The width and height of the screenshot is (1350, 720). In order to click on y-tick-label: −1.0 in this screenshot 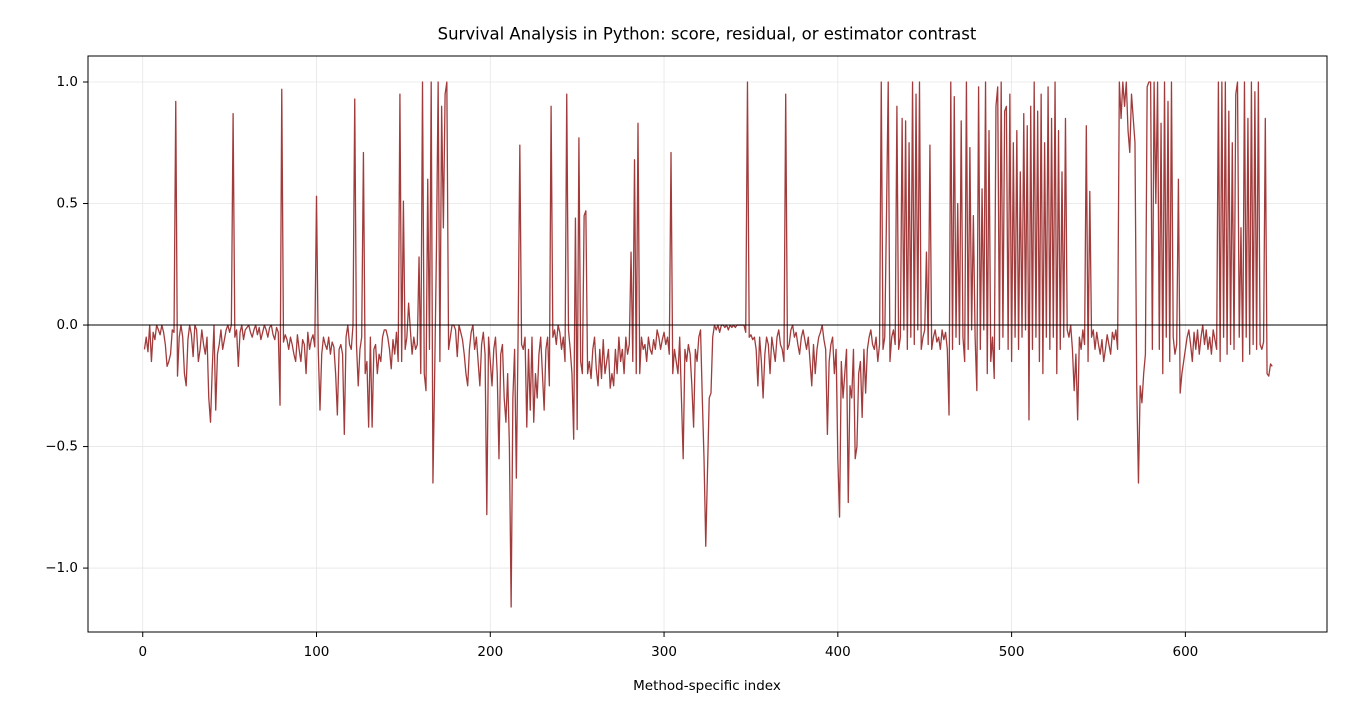, I will do `click(61, 568)`.